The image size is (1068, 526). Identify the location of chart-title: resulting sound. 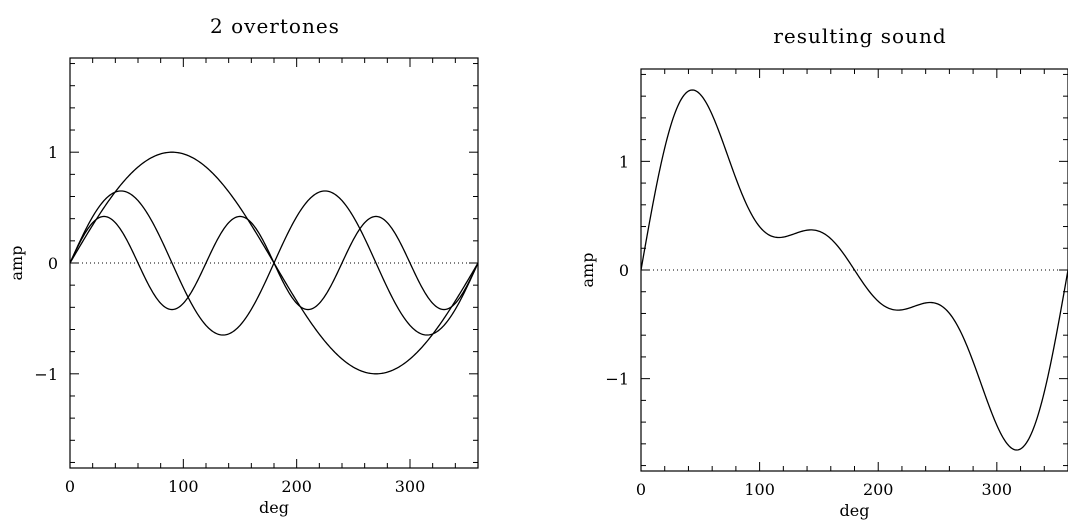
(859, 36).